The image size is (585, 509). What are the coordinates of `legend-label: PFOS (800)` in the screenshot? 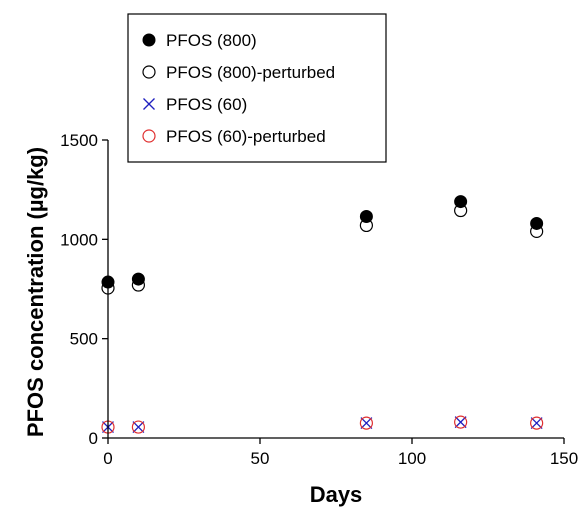 It's located at (211, 40).